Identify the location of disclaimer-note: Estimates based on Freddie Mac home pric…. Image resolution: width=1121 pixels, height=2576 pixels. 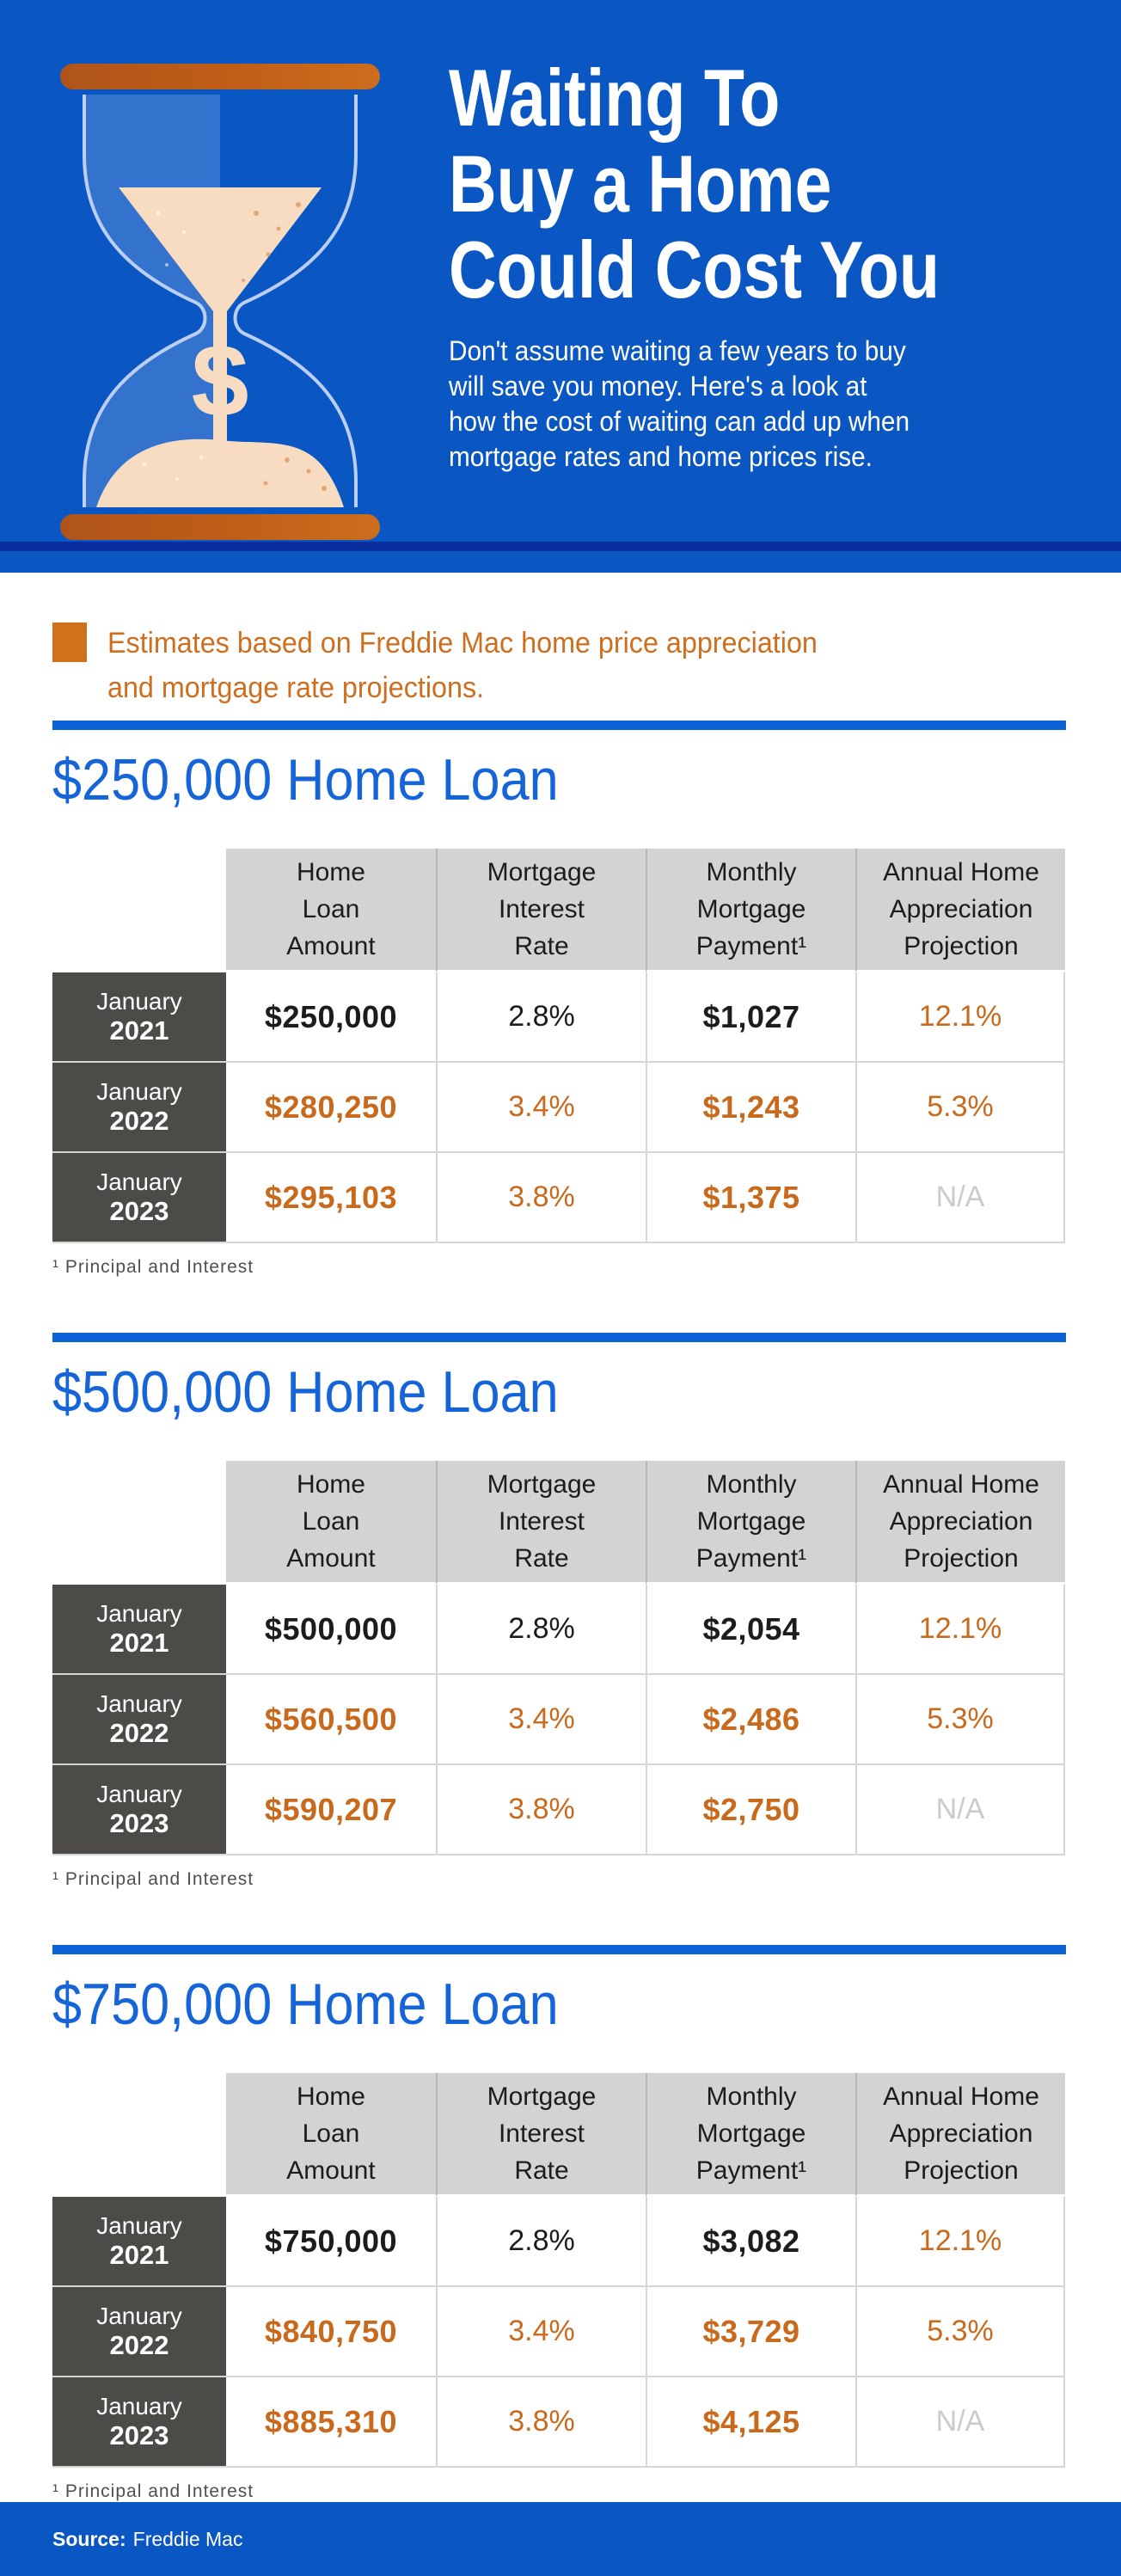
(559, 665).